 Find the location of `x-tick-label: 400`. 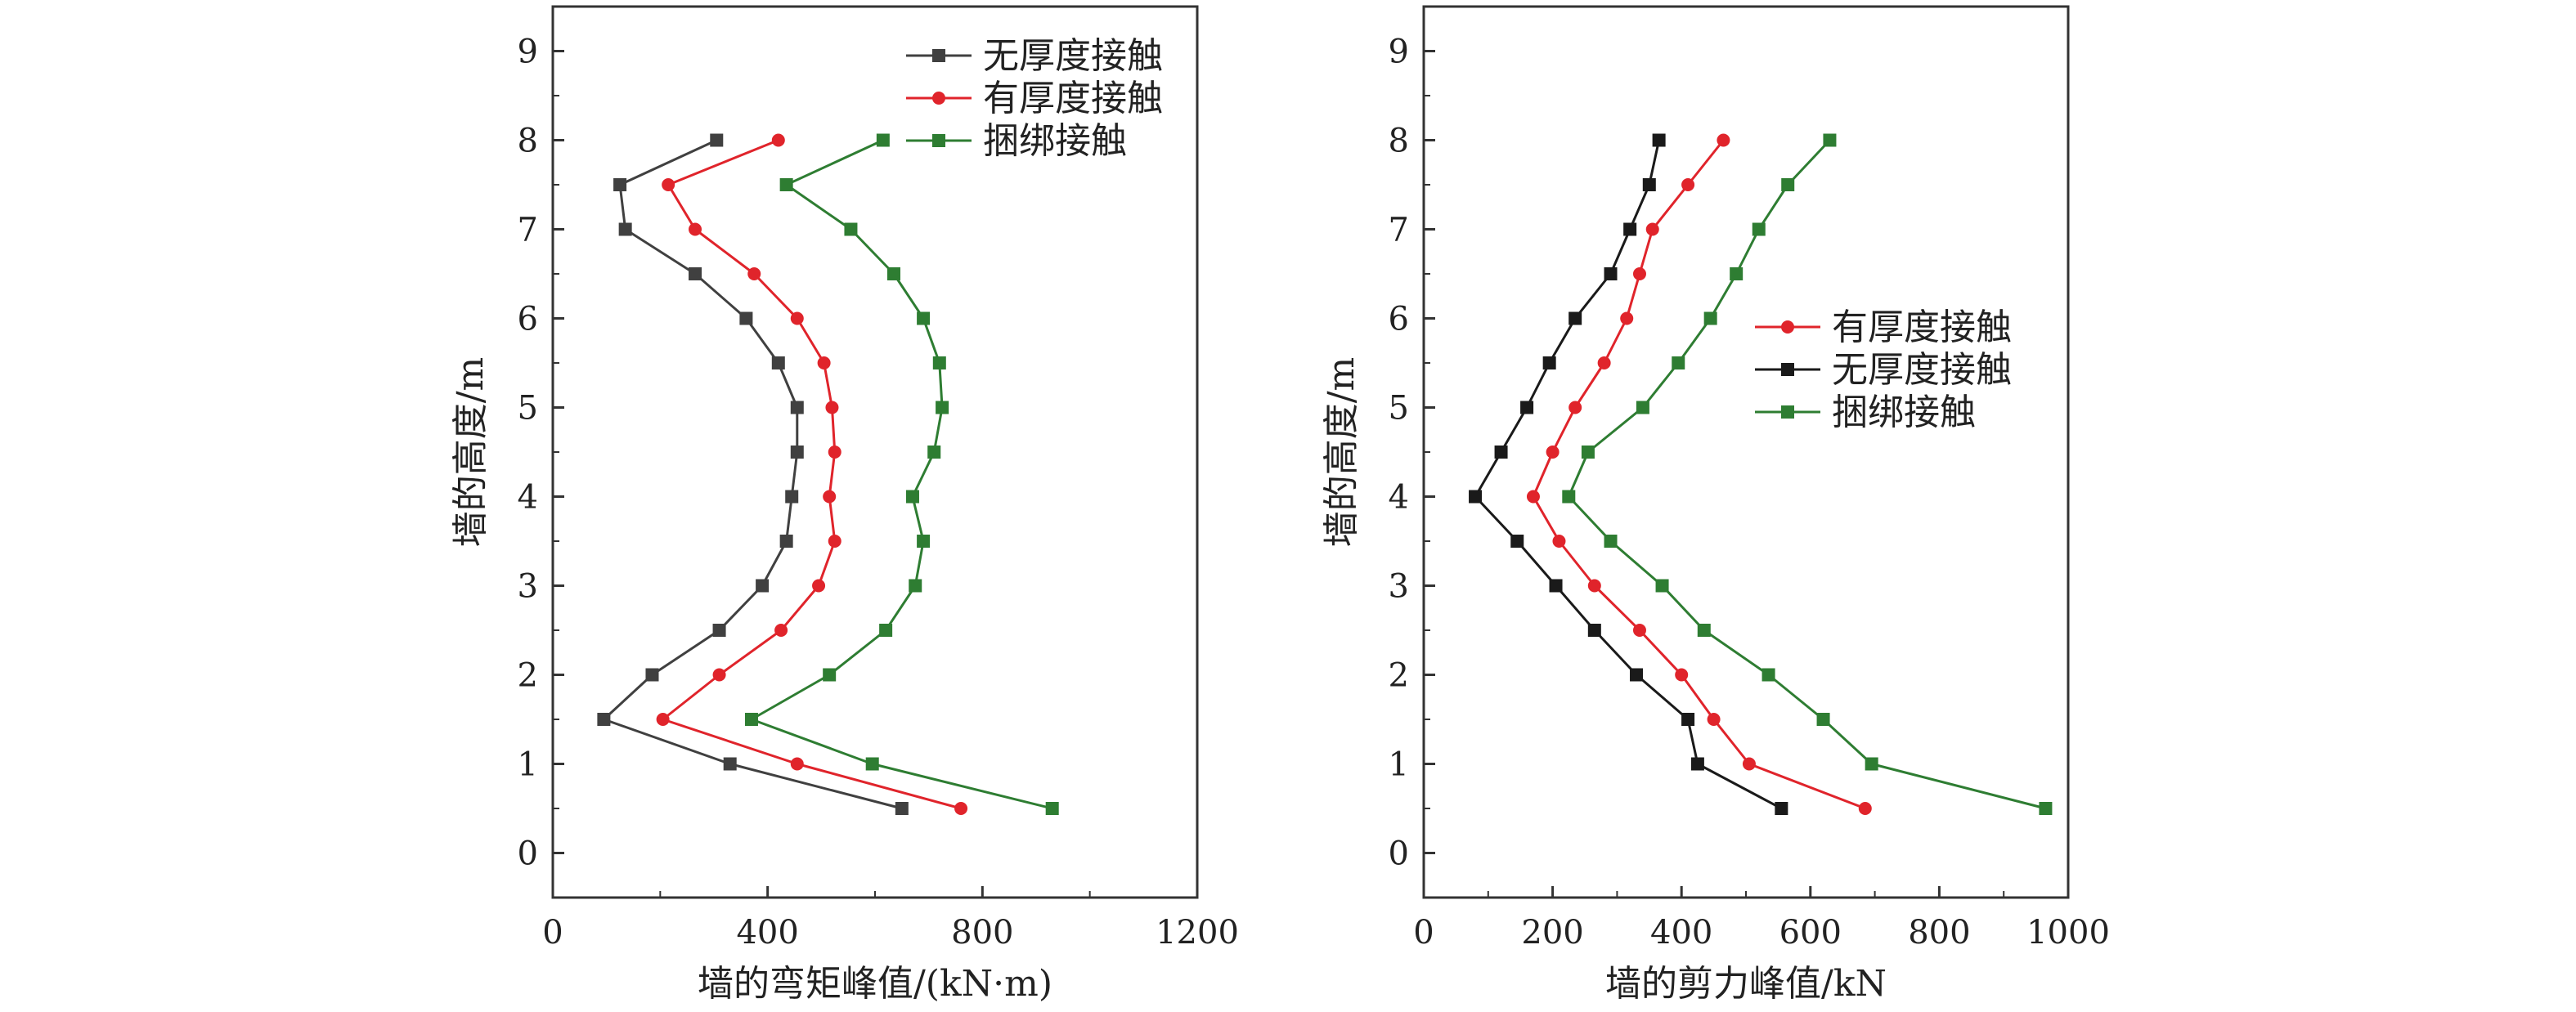

x-tick-label: 400 is located at coordinates (767, 933).